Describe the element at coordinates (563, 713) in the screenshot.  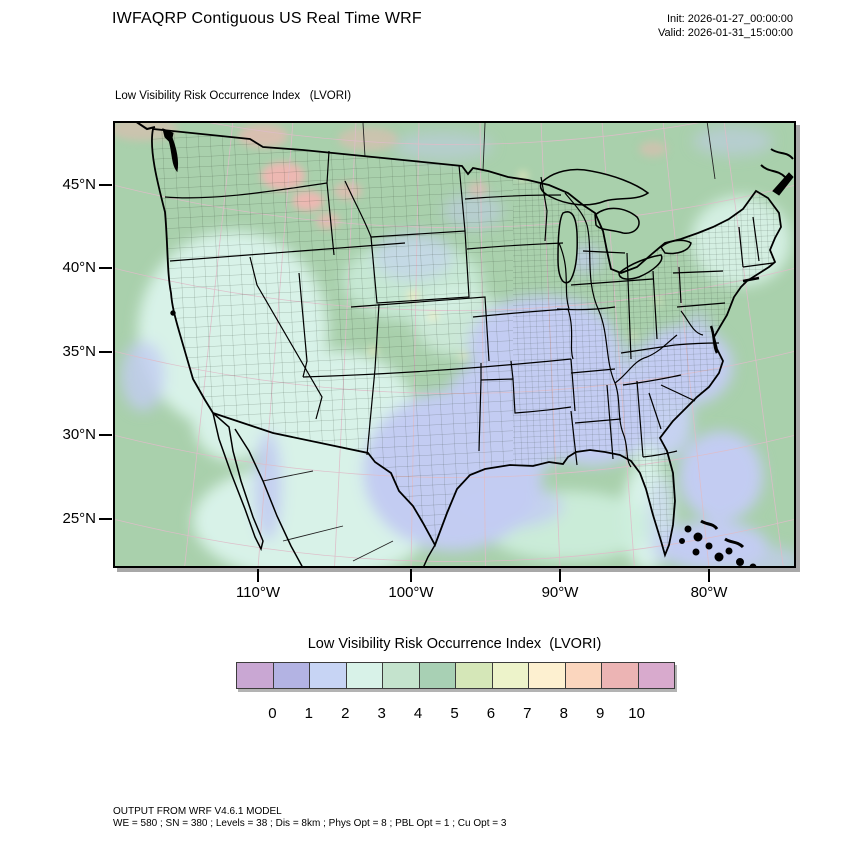
I see `colorbar-tick-label: 8` at that location.